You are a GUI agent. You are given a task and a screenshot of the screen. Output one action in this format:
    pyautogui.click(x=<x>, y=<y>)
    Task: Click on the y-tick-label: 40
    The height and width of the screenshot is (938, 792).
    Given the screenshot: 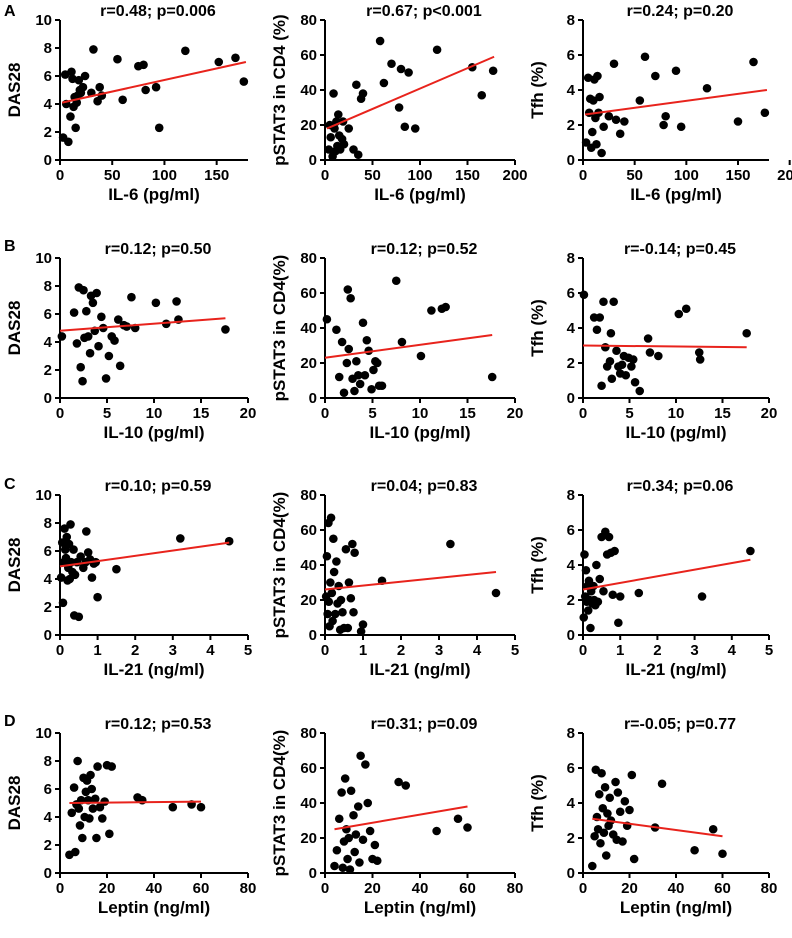 What is the action you would take?
    pyautogui.click(x=308, y=90)
    